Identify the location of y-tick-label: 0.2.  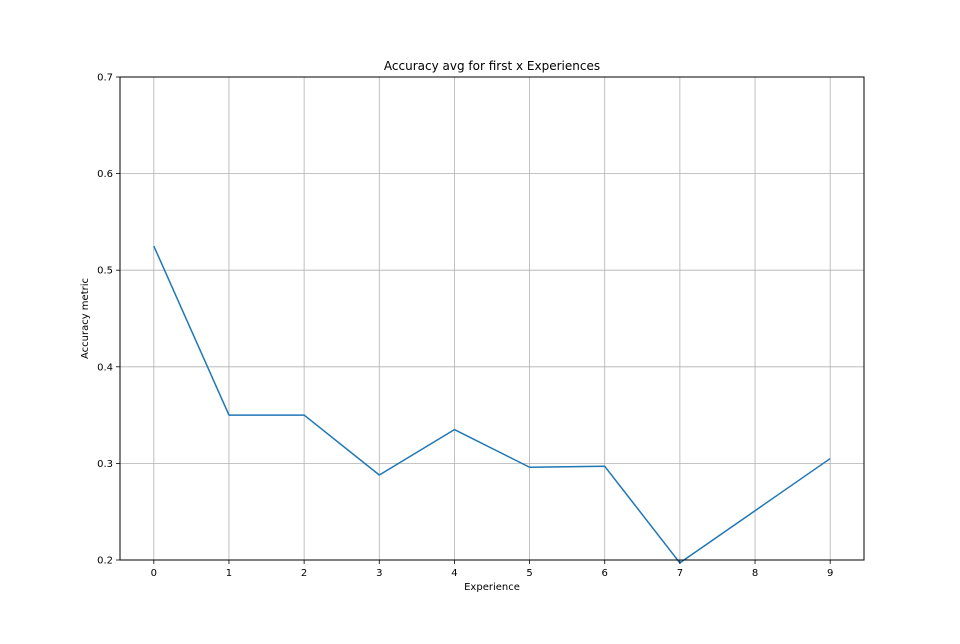
(105, 561).